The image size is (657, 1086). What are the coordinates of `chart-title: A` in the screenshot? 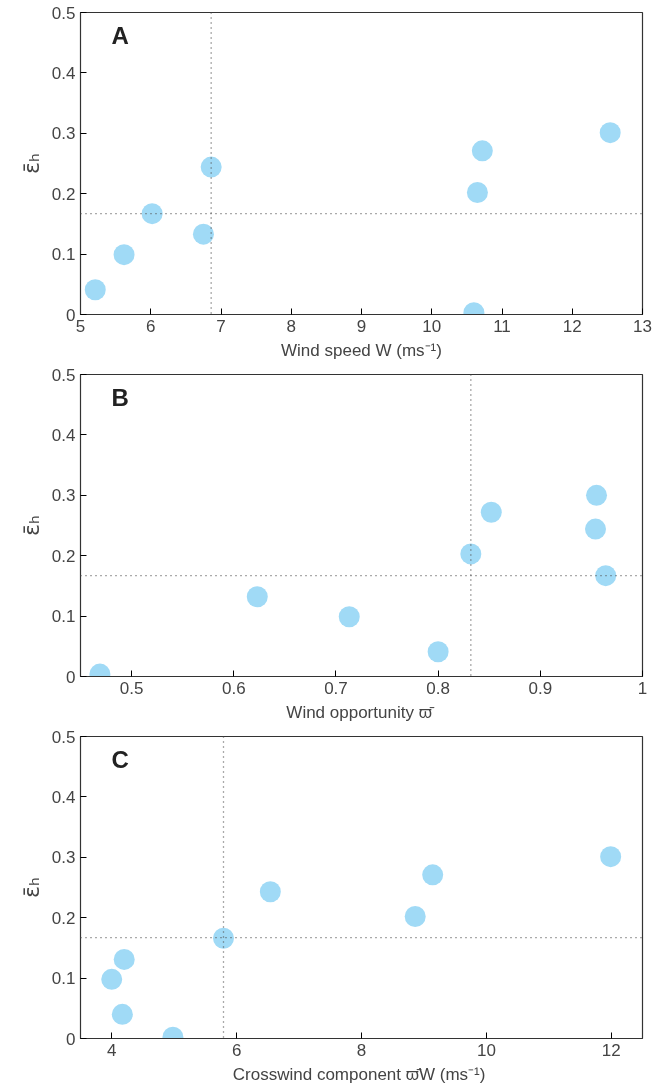 It's located at (120, 35).